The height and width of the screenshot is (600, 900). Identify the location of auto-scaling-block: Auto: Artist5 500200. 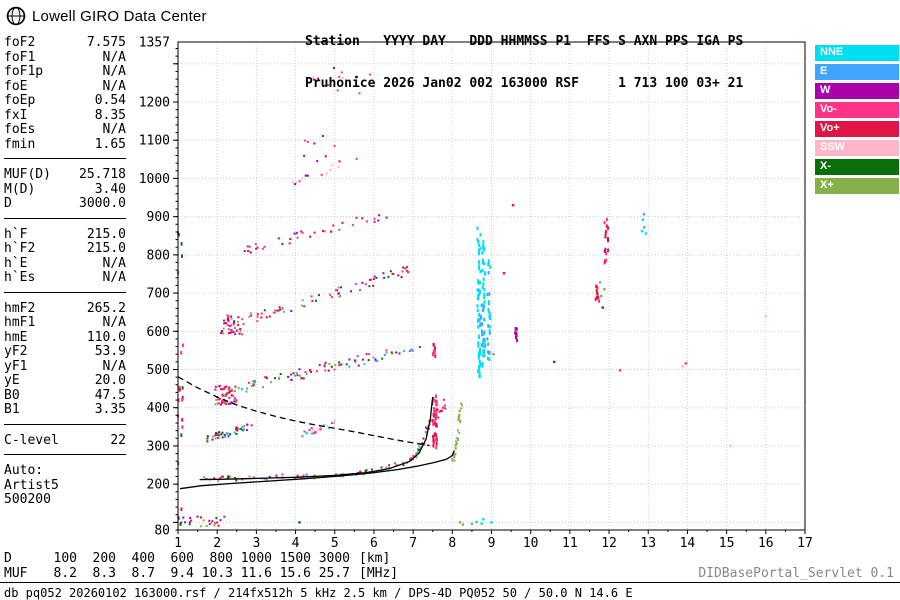
(65, 485).